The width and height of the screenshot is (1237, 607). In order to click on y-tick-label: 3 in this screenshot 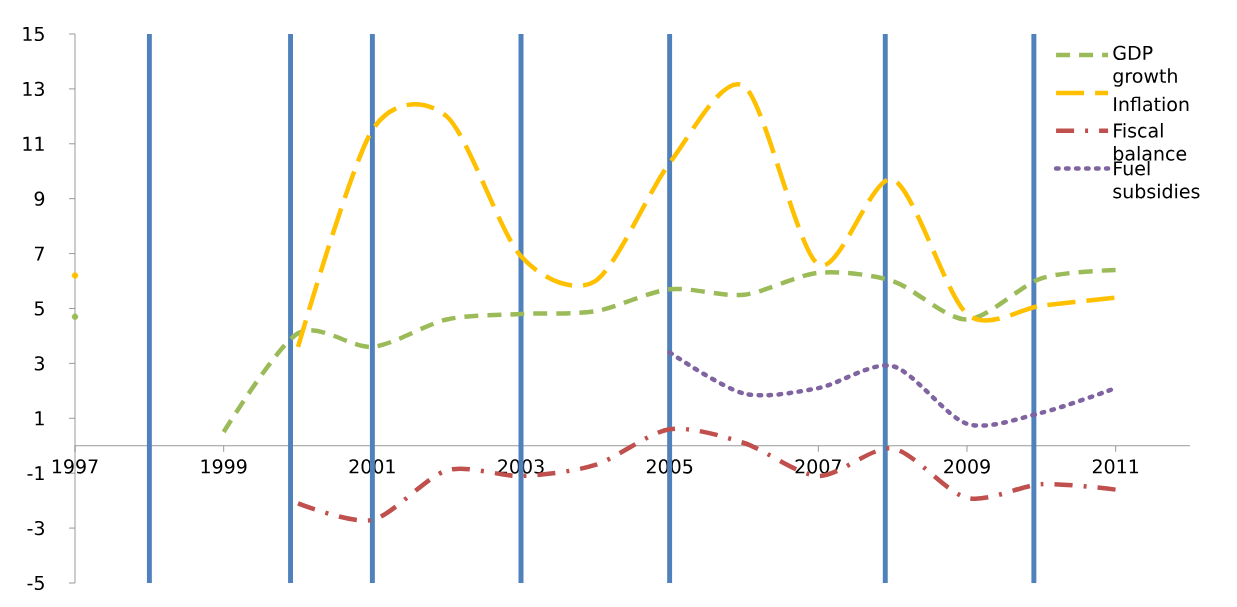, I will do `click(39, 363)`.